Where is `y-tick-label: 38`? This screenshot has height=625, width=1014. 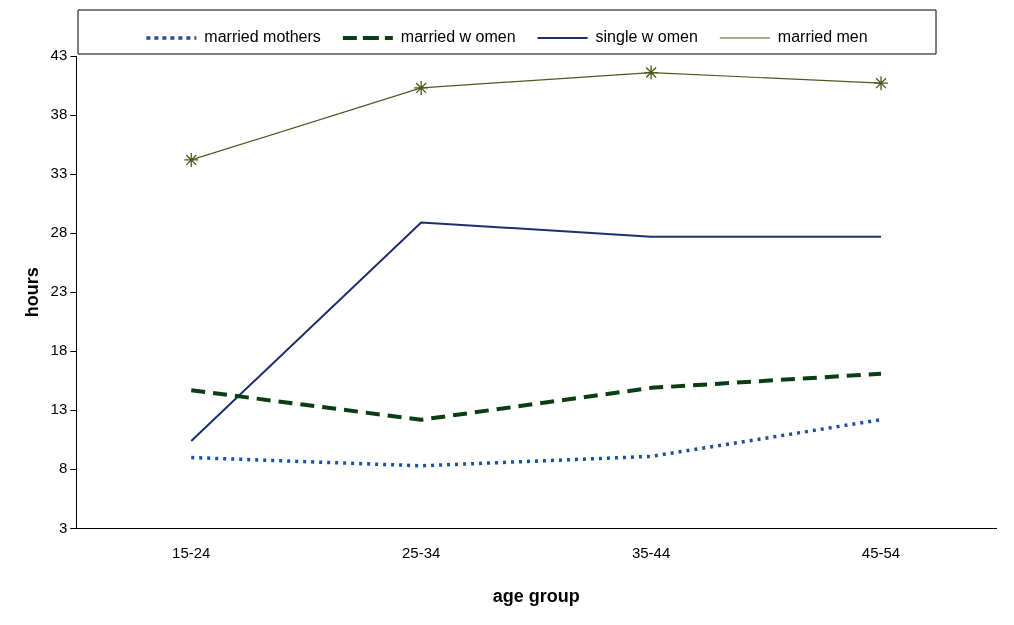 y-tick-label: 38 is located at coordinates (59, 114).